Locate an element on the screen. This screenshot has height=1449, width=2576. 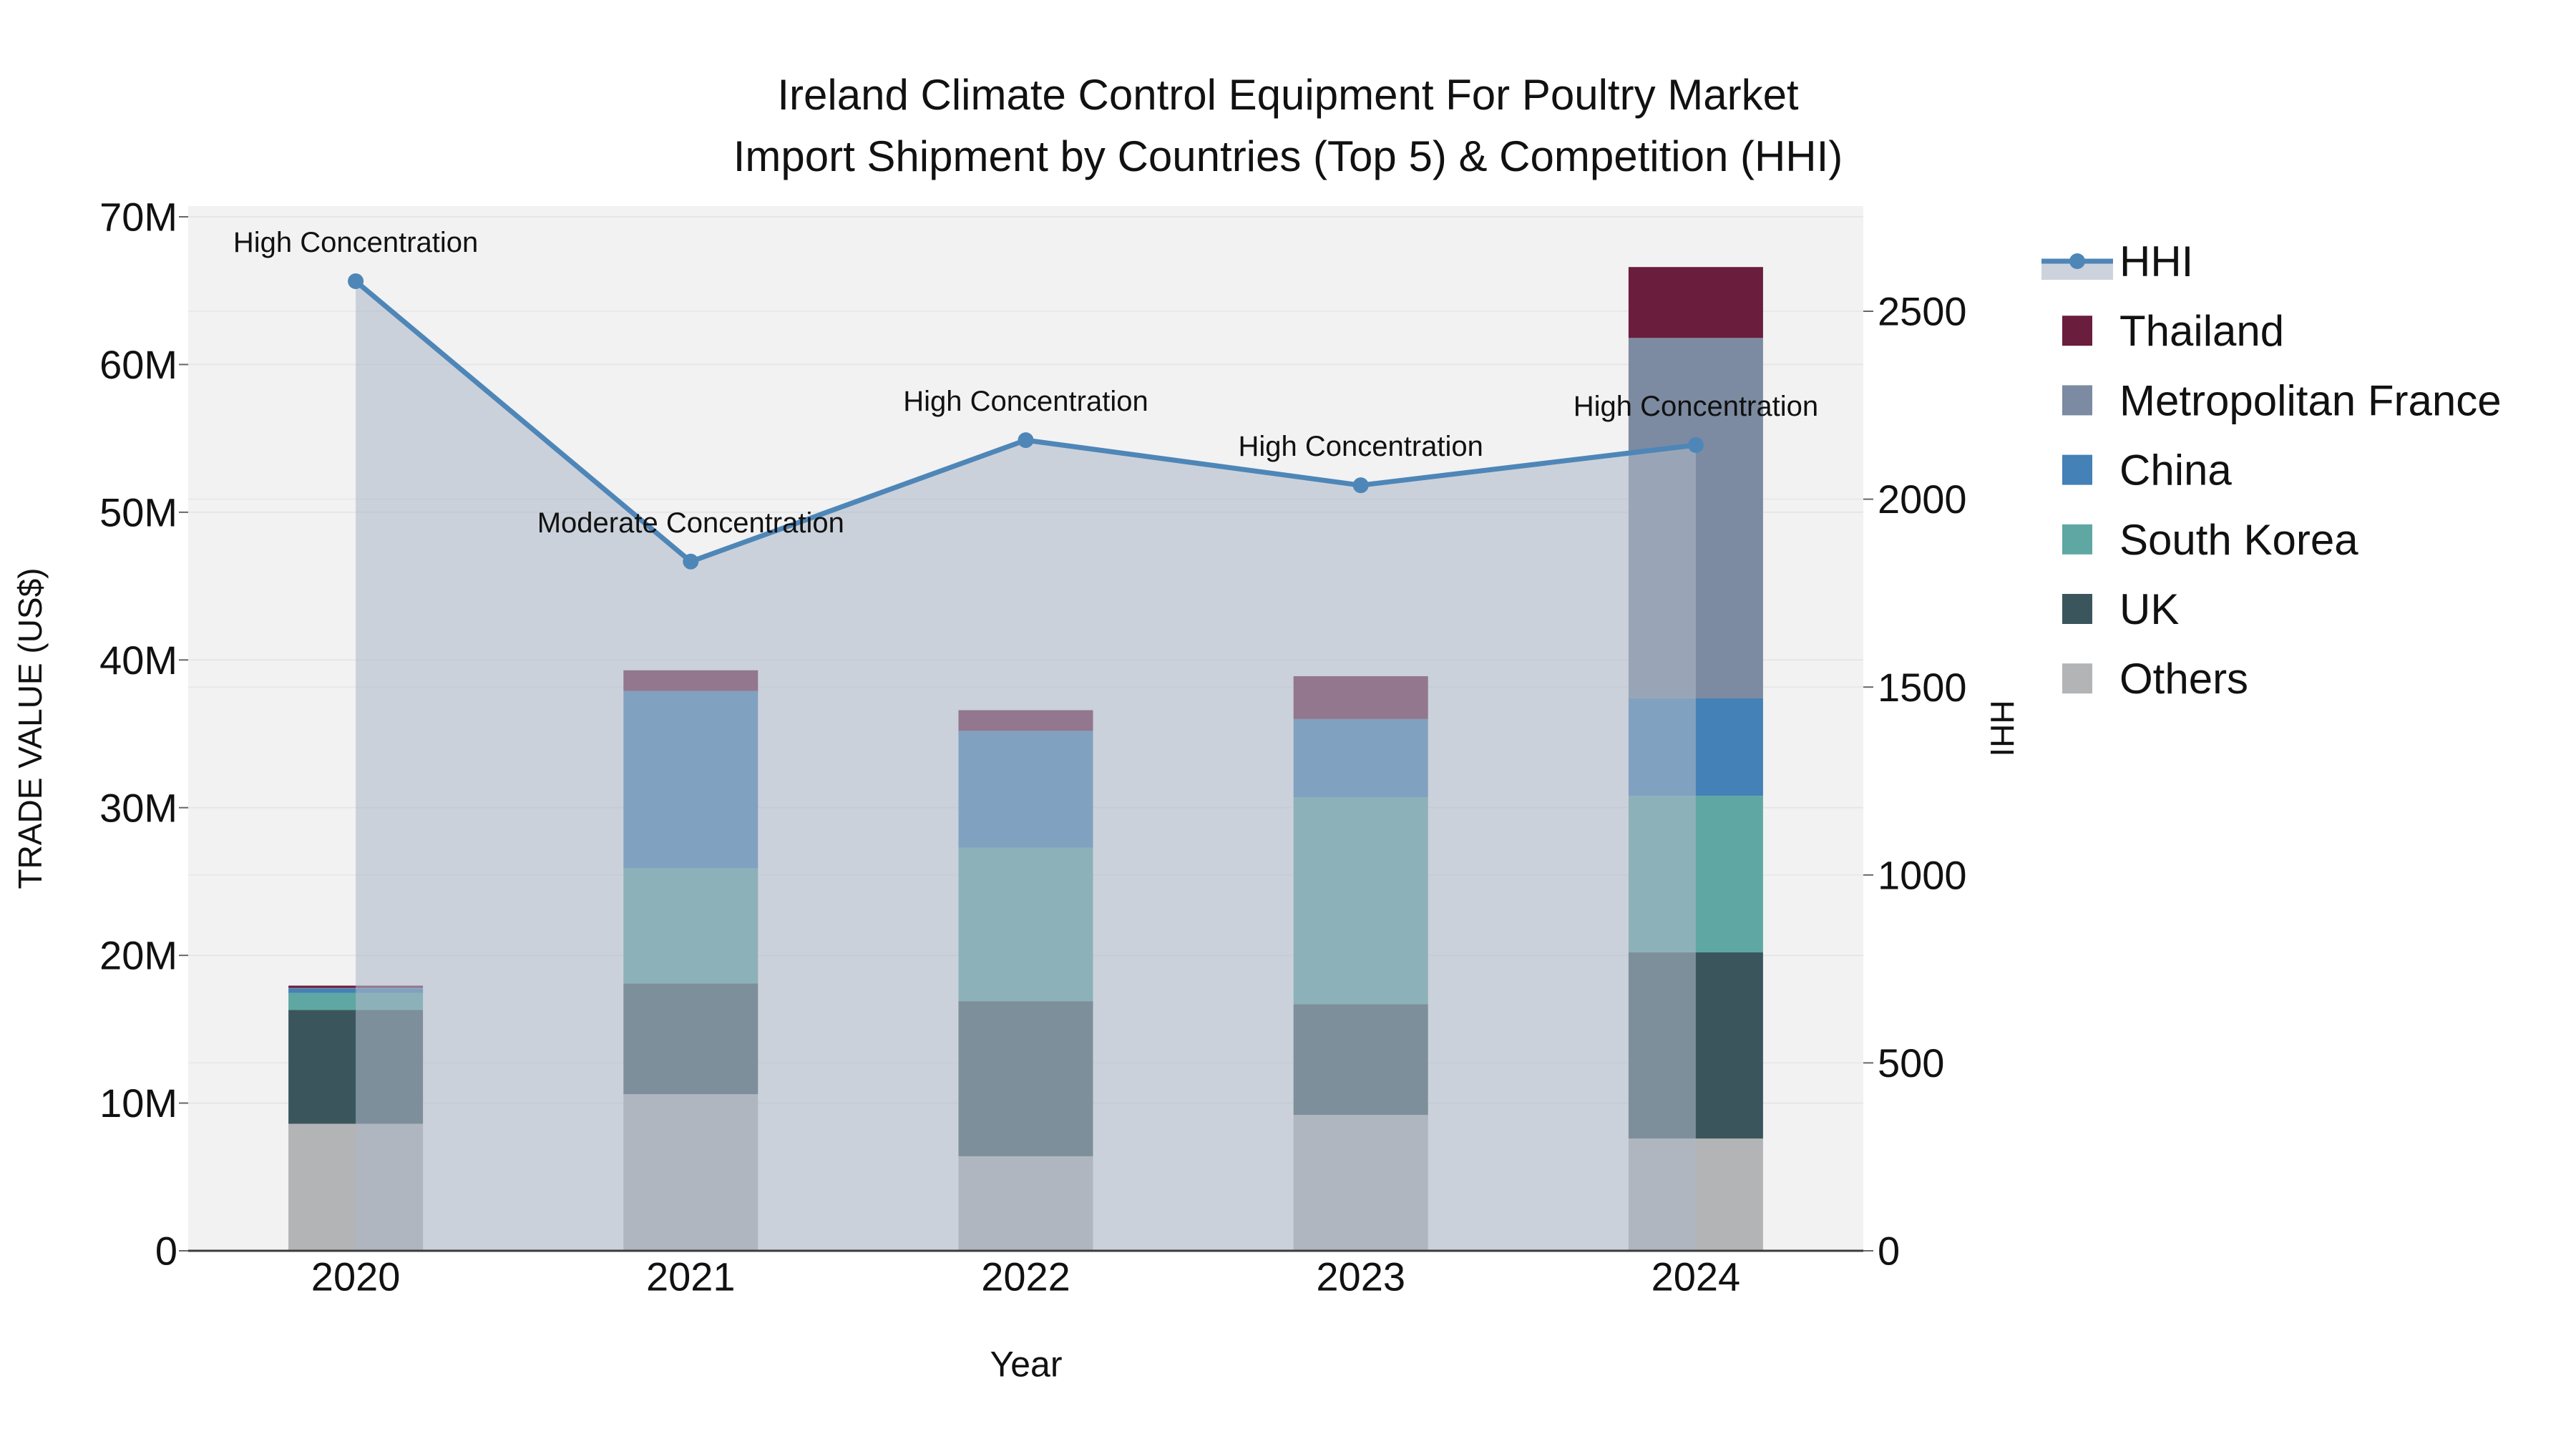
y-left-tick-label-60M: 60M is located at coordinates (138, 364).